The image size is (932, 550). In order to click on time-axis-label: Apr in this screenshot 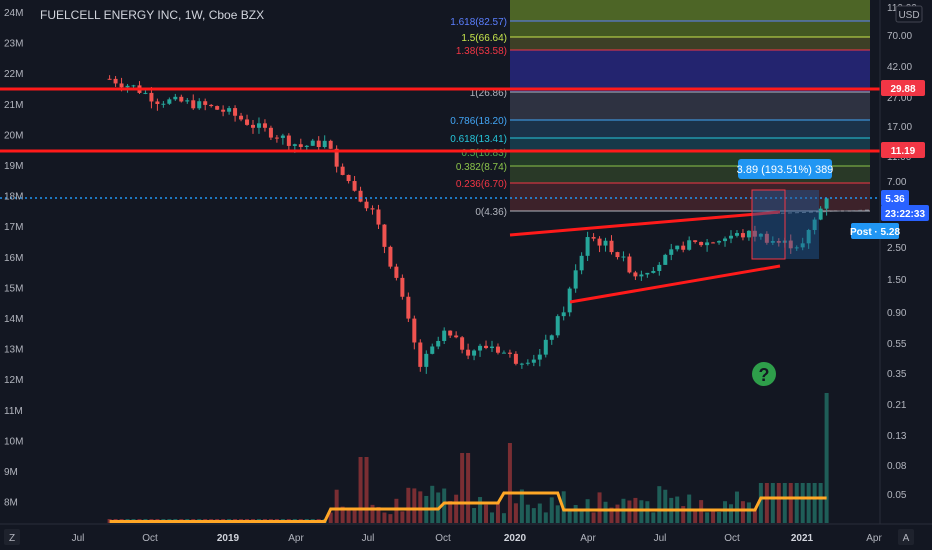, I will do `click(296, 538)`.